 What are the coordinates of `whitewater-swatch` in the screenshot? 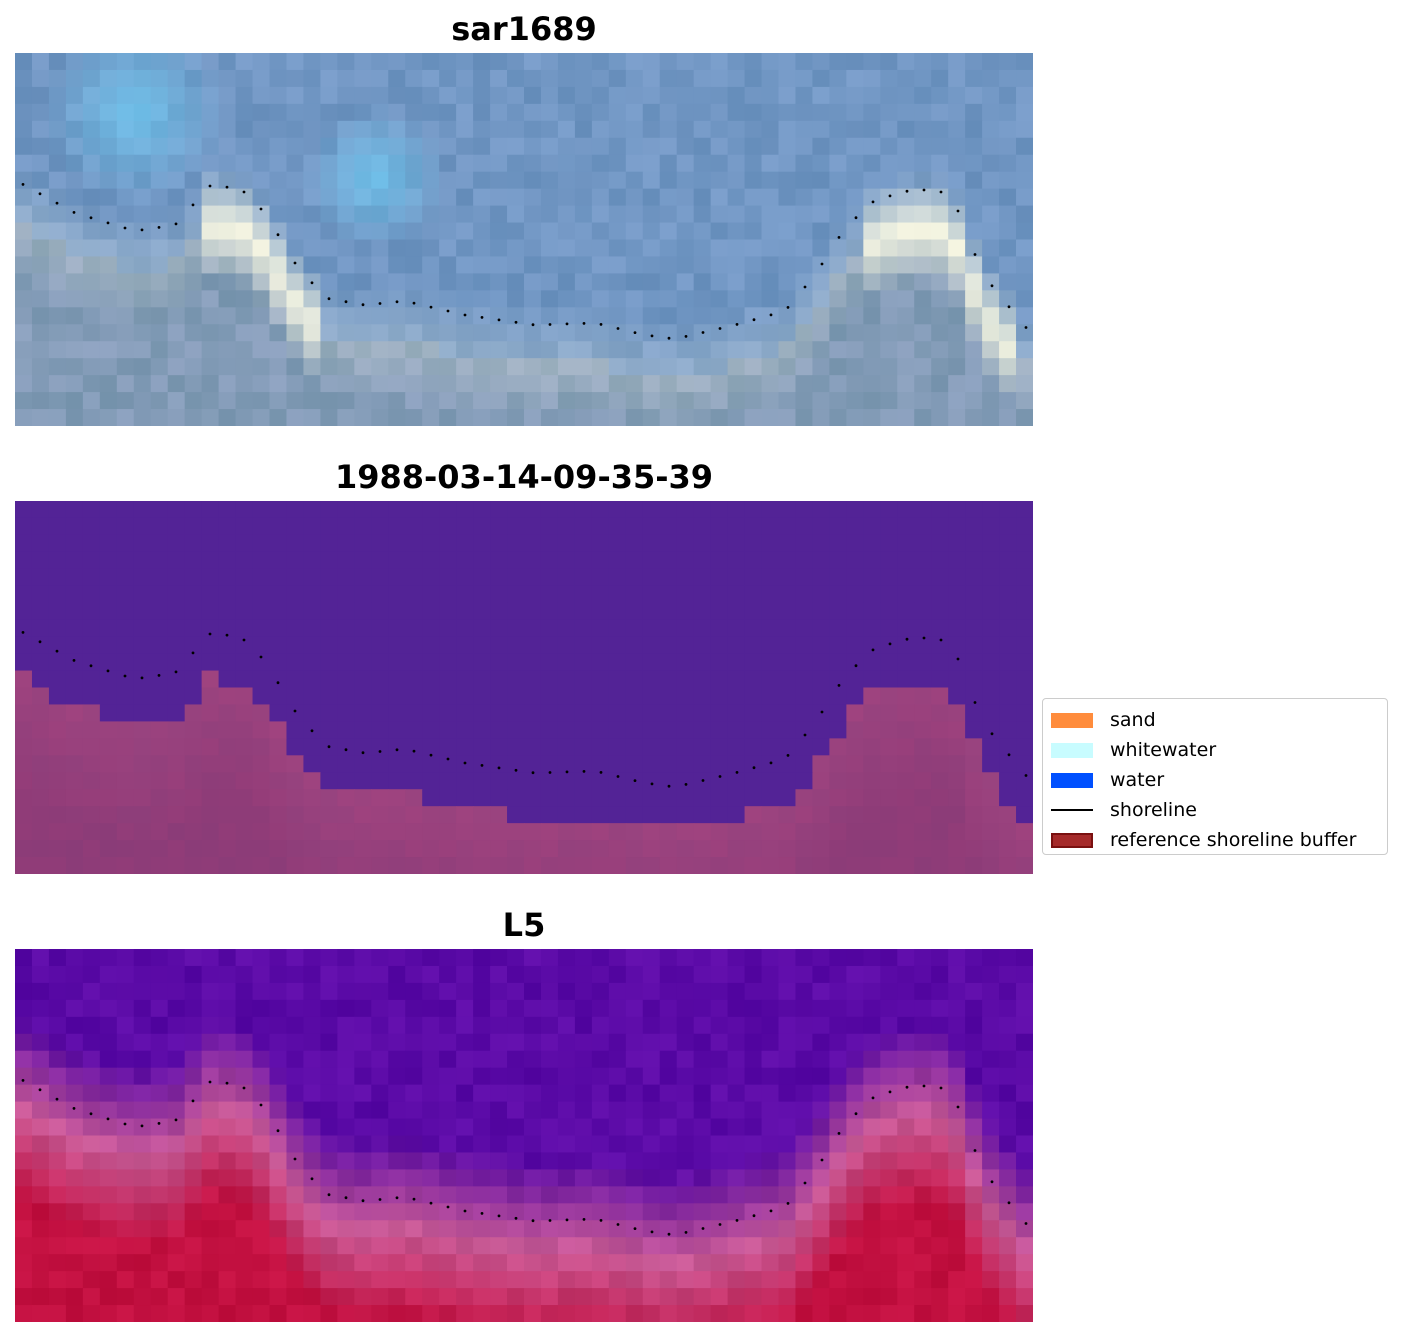 It's located at (1072, 750).